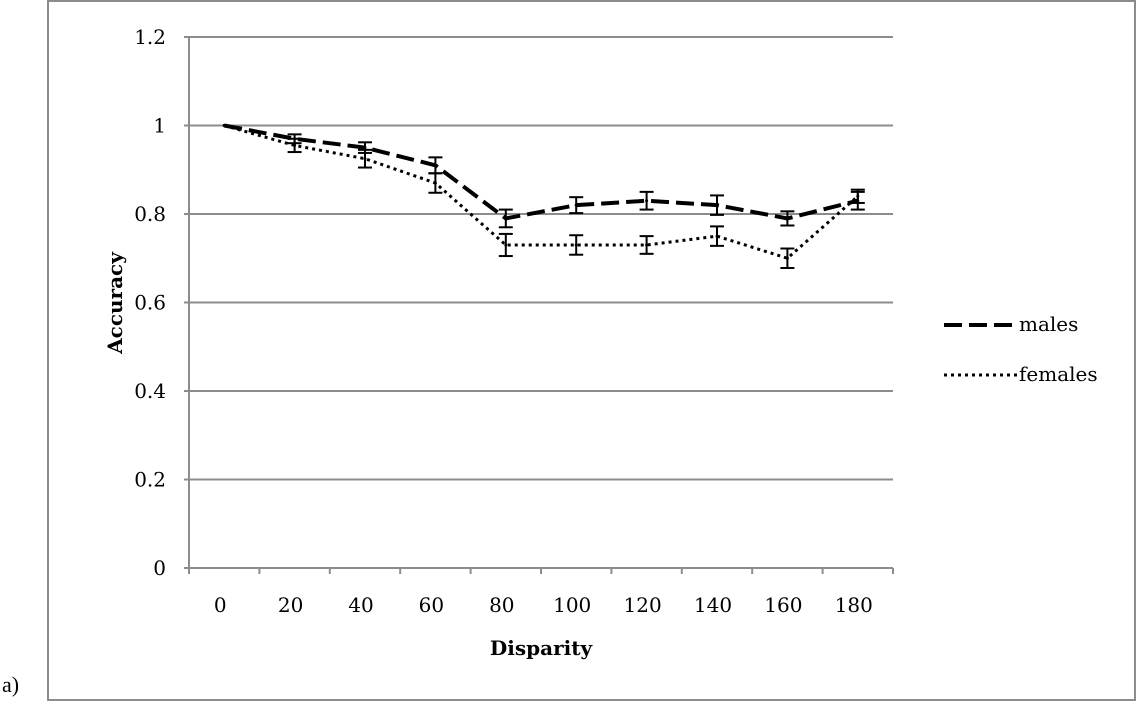 The image size is (1138, 702). I want to click on x-tick-label: 80, so click(501, 605).